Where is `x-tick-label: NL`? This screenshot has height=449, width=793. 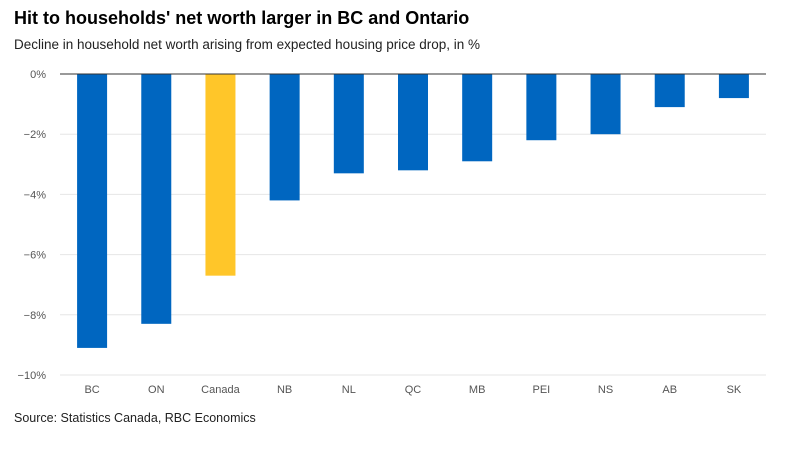
x-tick-label: NL is located at coordinates (349, 390).